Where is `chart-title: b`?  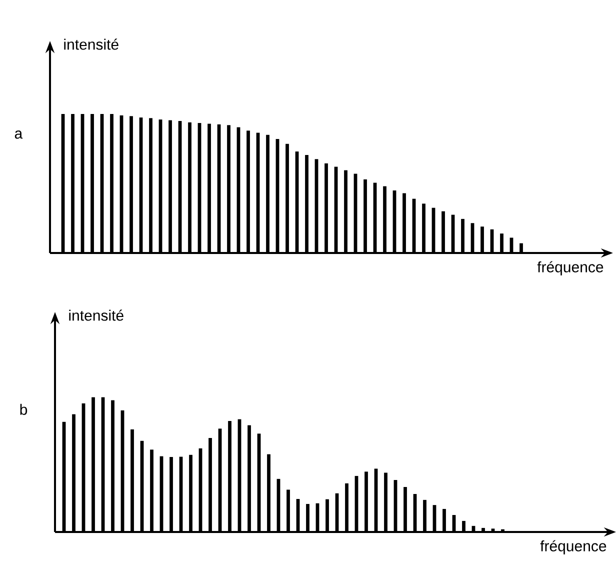 chart-title: b is located at coordinates (24, 409).